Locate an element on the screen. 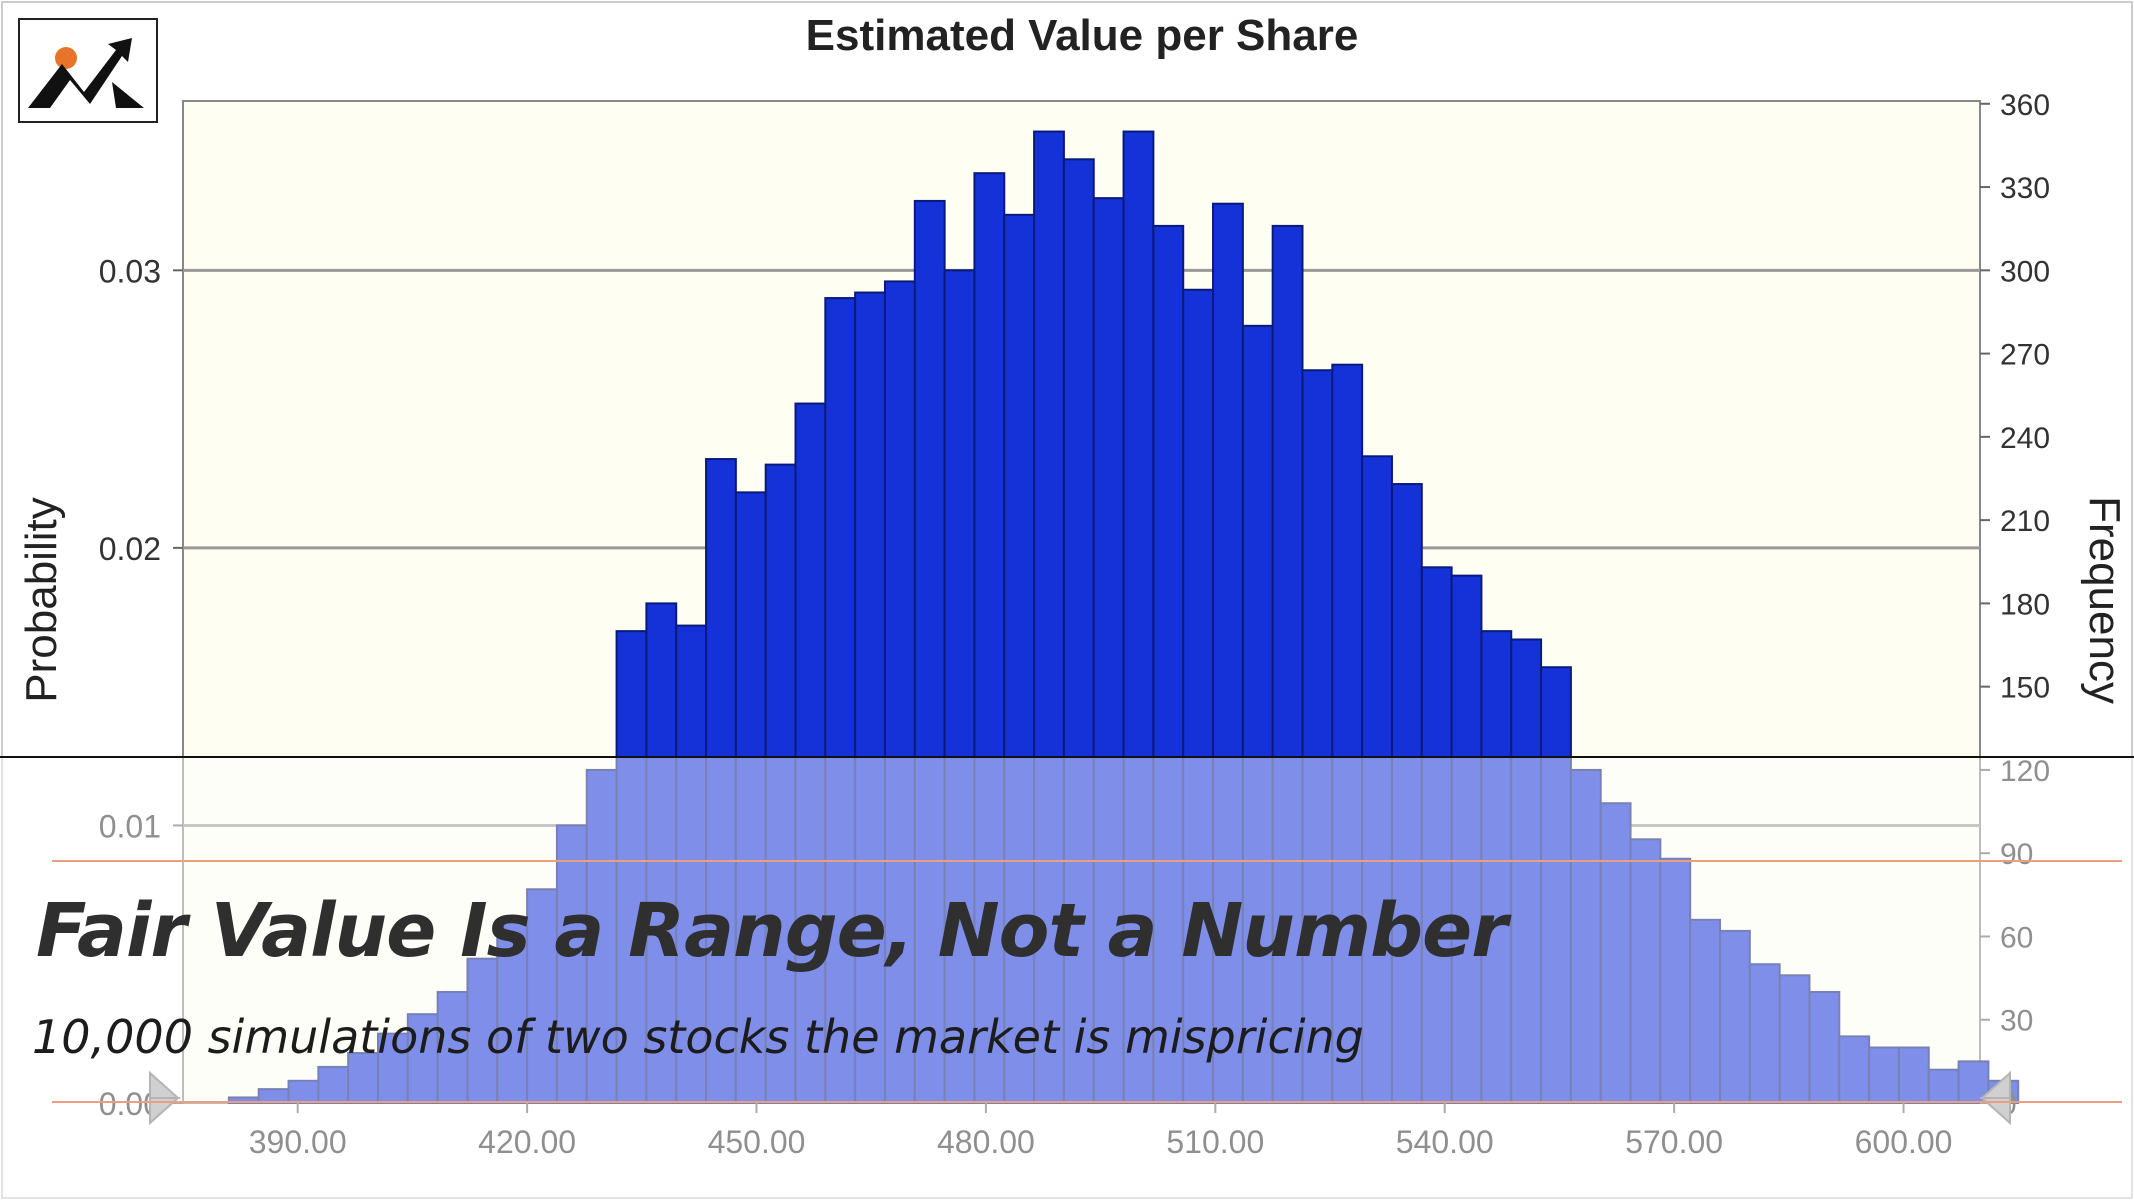 The height and width of the screenshot is (1202, 2134). brand-logo is located at coordinates (88, 70).